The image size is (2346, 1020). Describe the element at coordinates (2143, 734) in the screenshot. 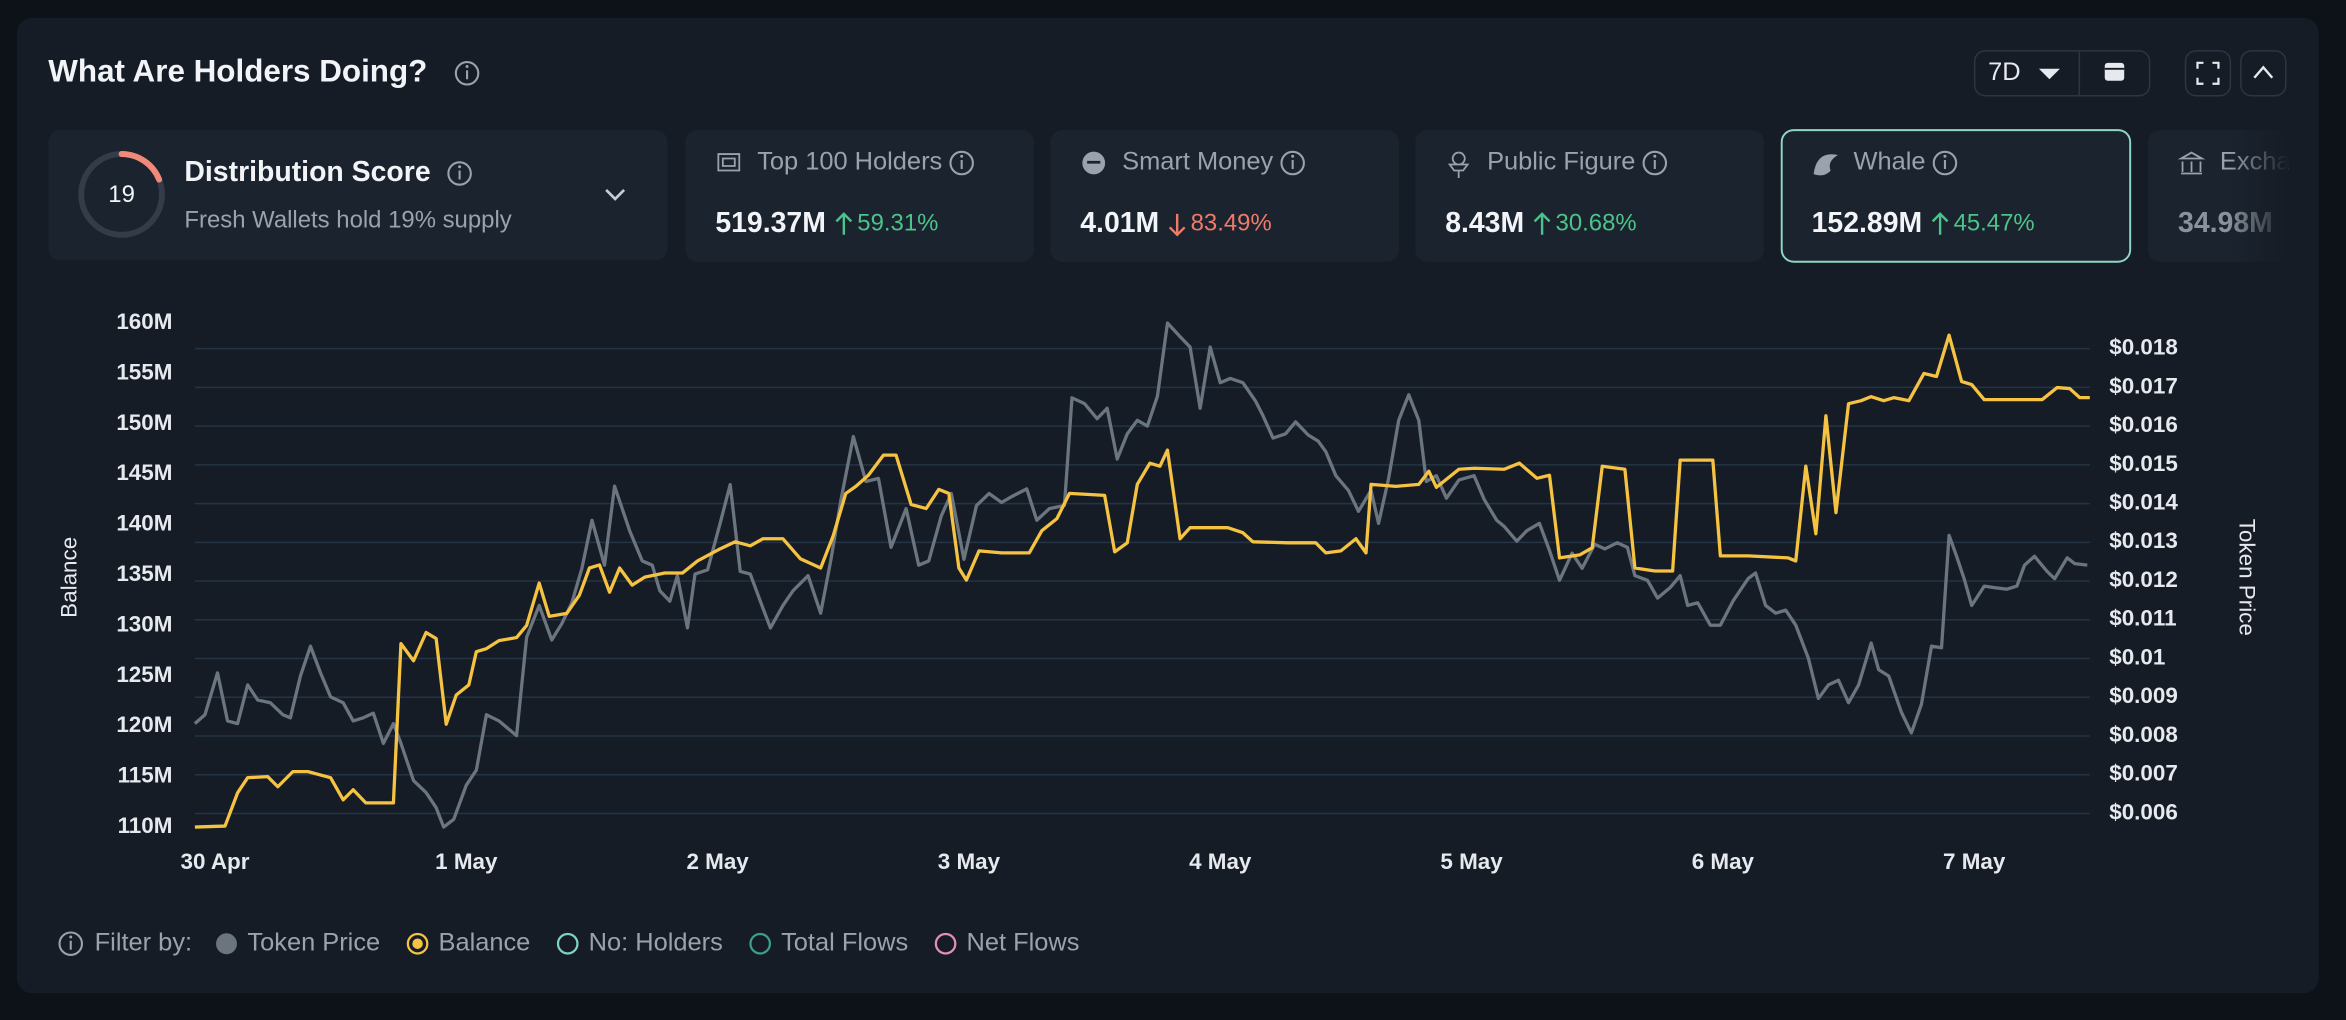

I see `y2-tick-label: $0.008` at that location.